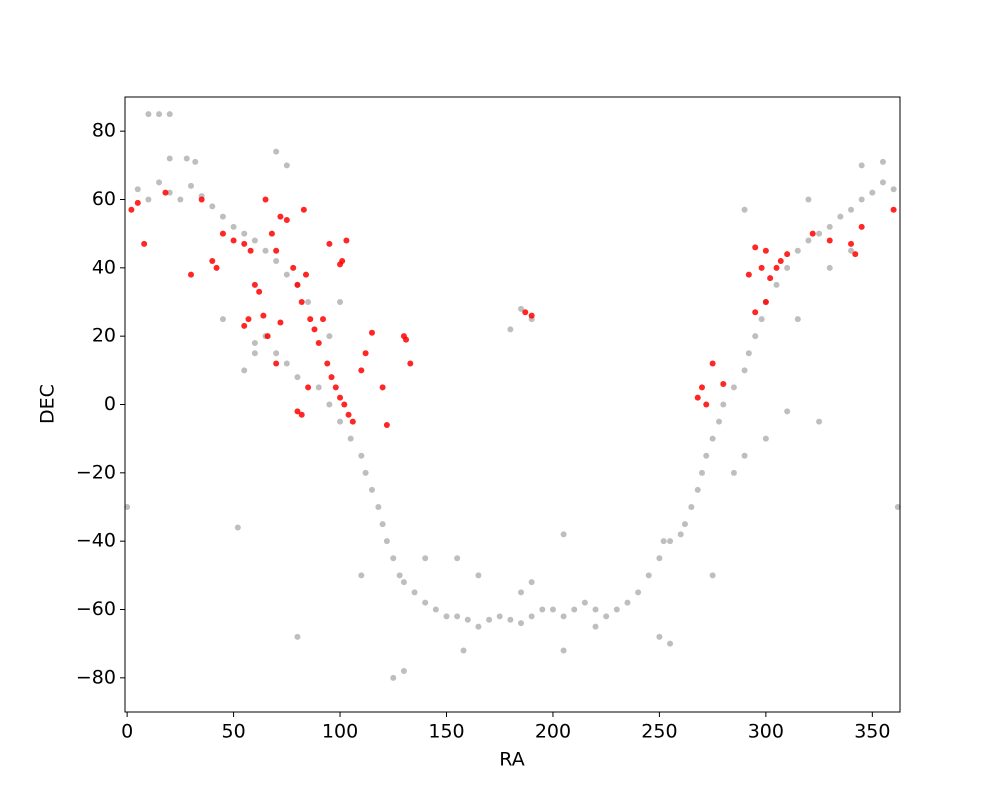  What do you see at coordinates (127, 732) in the screenshot?
I see `x-tick-label: 0` at bounding box center [127, 732].